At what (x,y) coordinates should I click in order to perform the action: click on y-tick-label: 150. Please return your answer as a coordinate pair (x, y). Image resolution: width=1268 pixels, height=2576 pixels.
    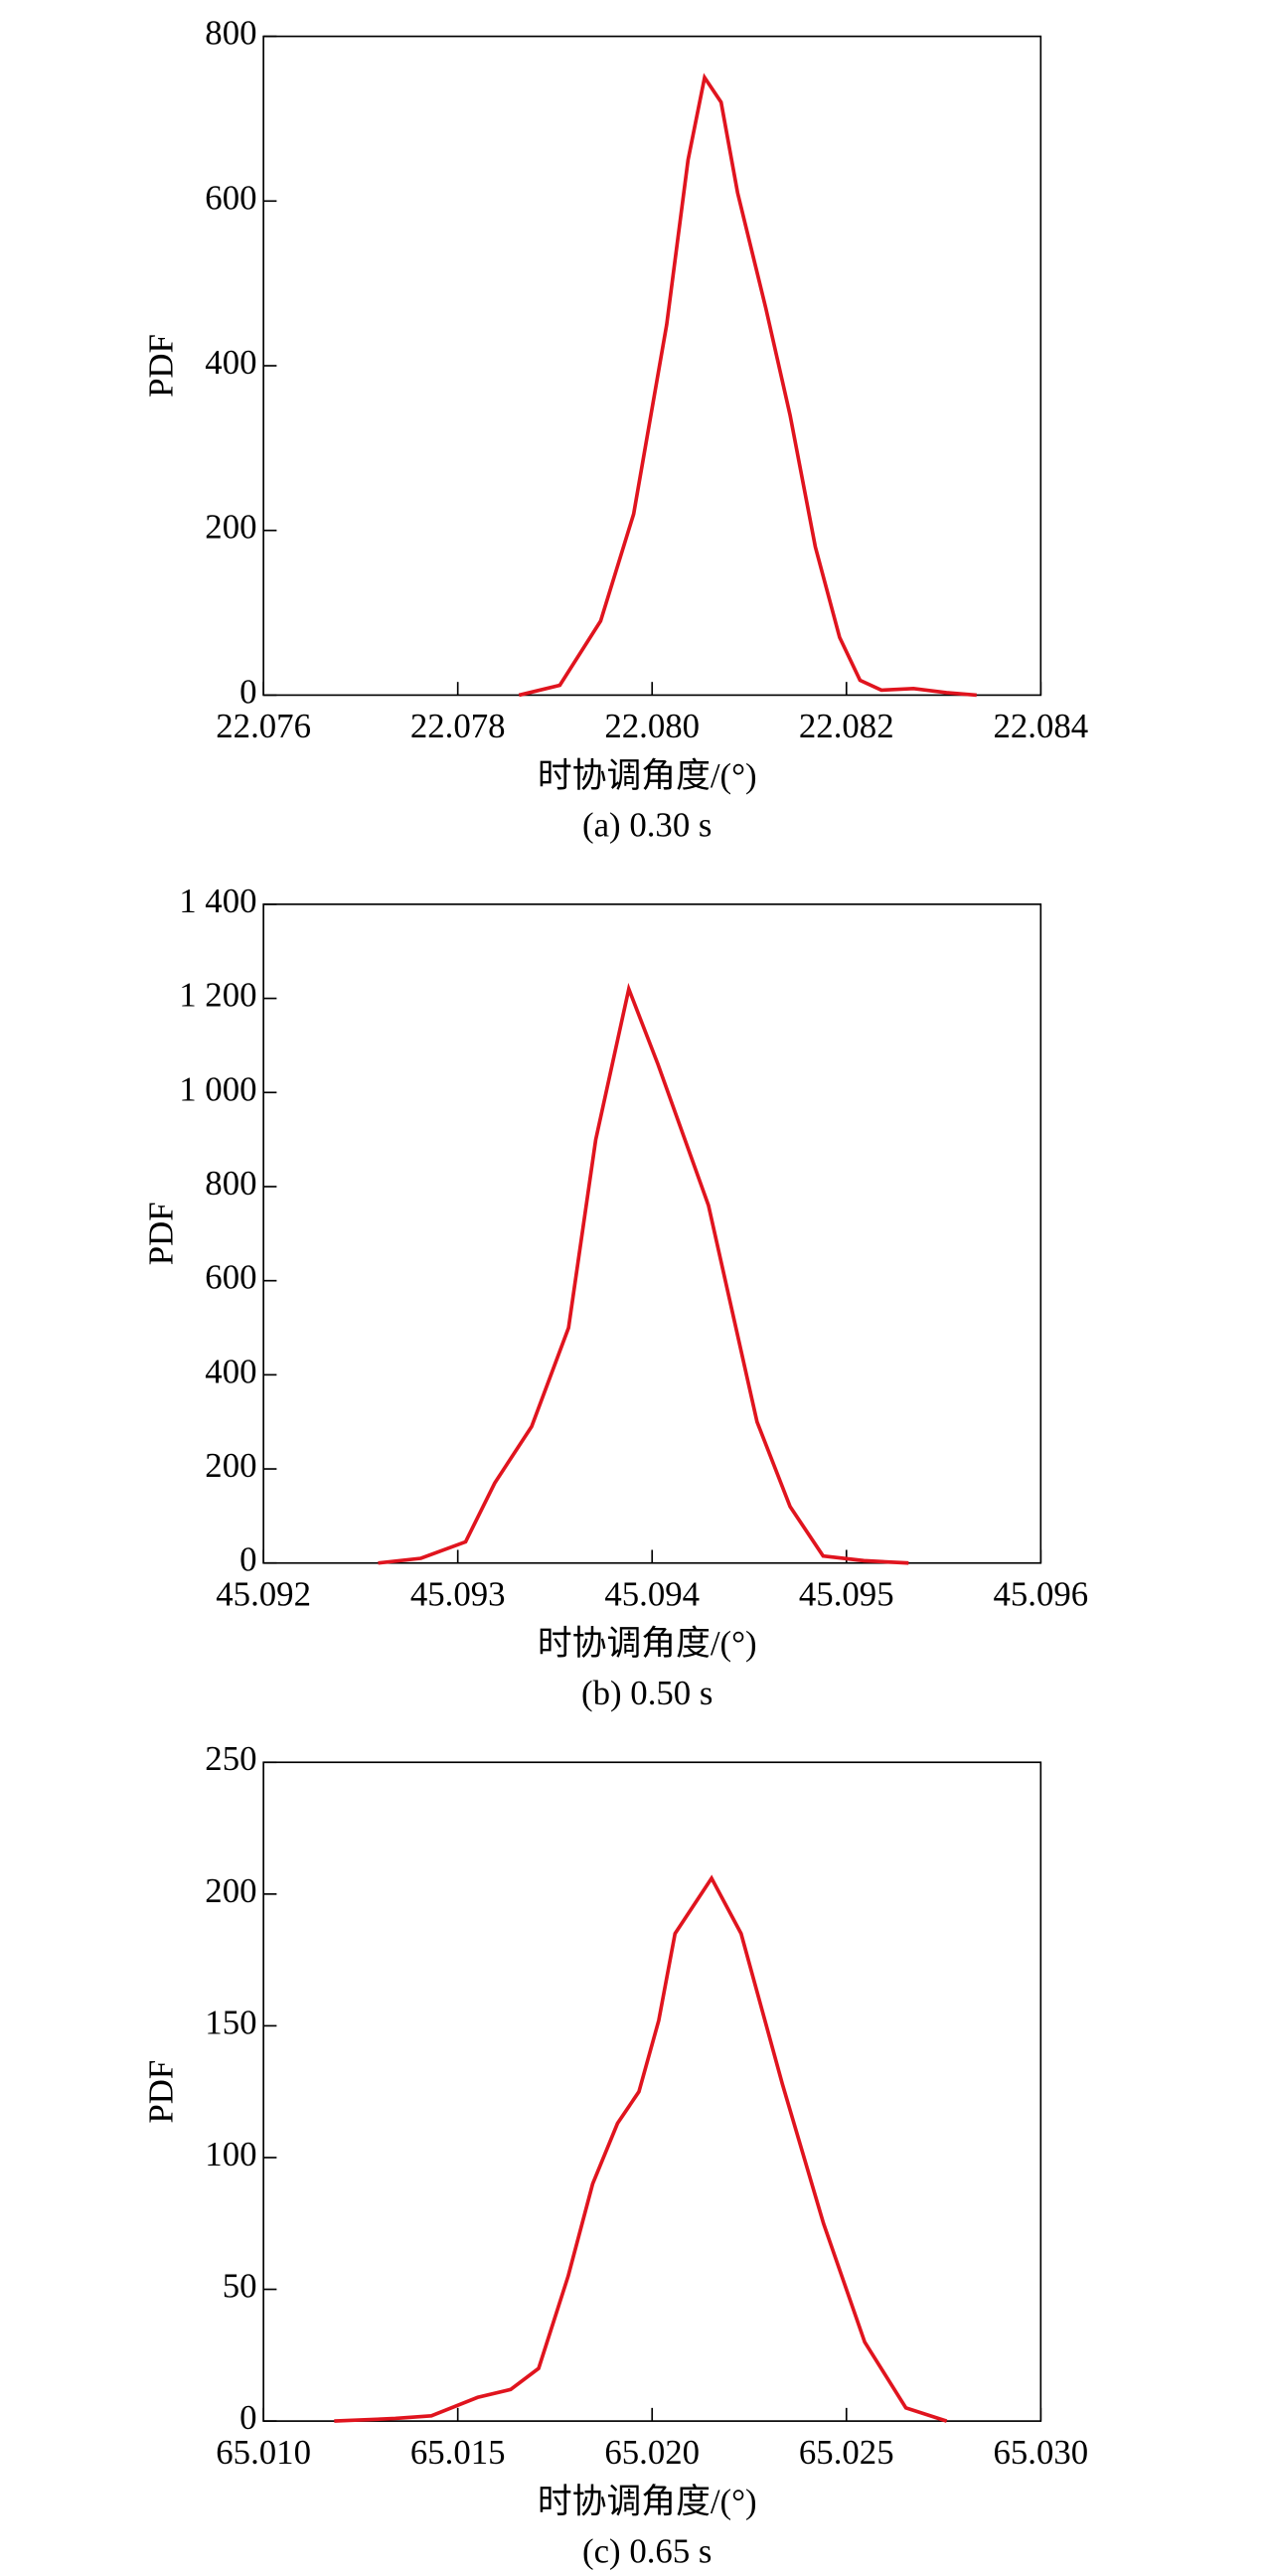
    Looking at the image, I should click on (230, 2022).